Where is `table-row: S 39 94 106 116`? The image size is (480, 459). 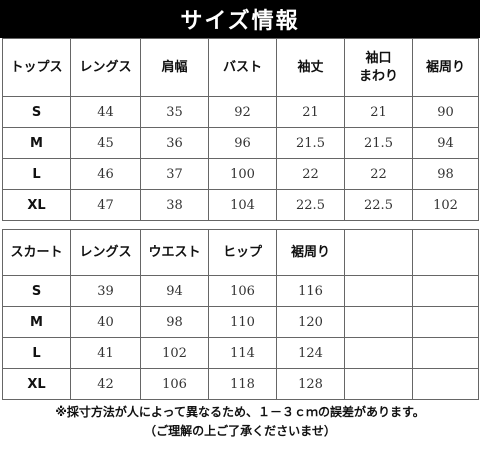
table-row: S 39 94 106 116 is located at coordinates (240, 291).